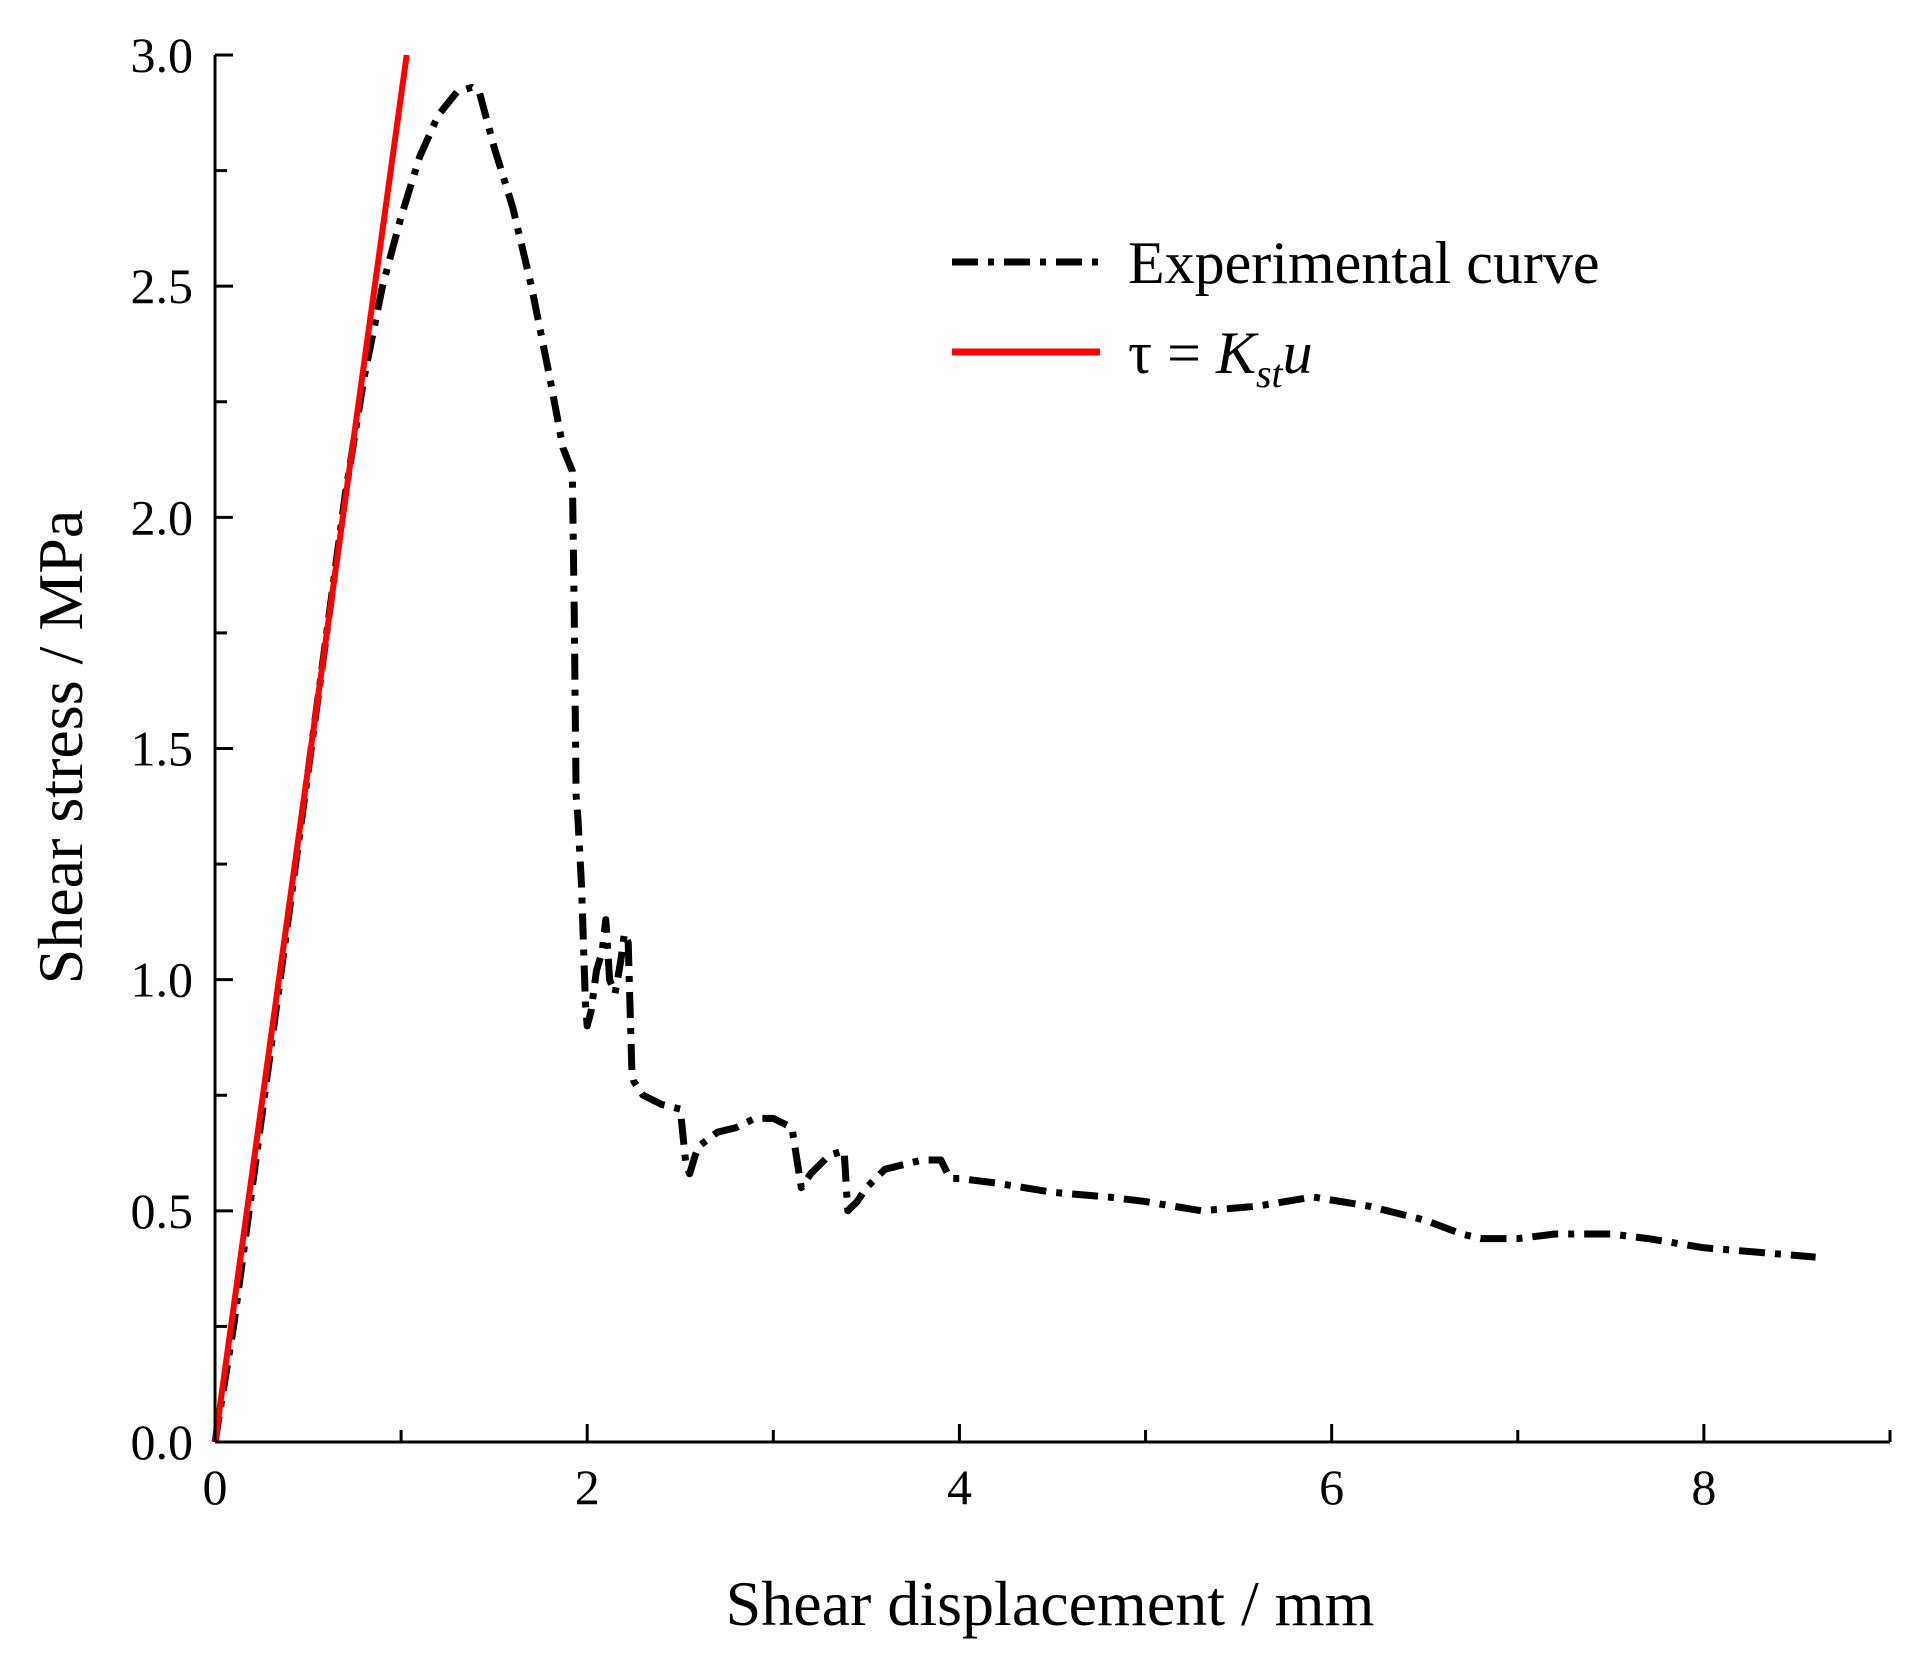  I want to click on x-tick-label: 6, so click(1331, 1487).